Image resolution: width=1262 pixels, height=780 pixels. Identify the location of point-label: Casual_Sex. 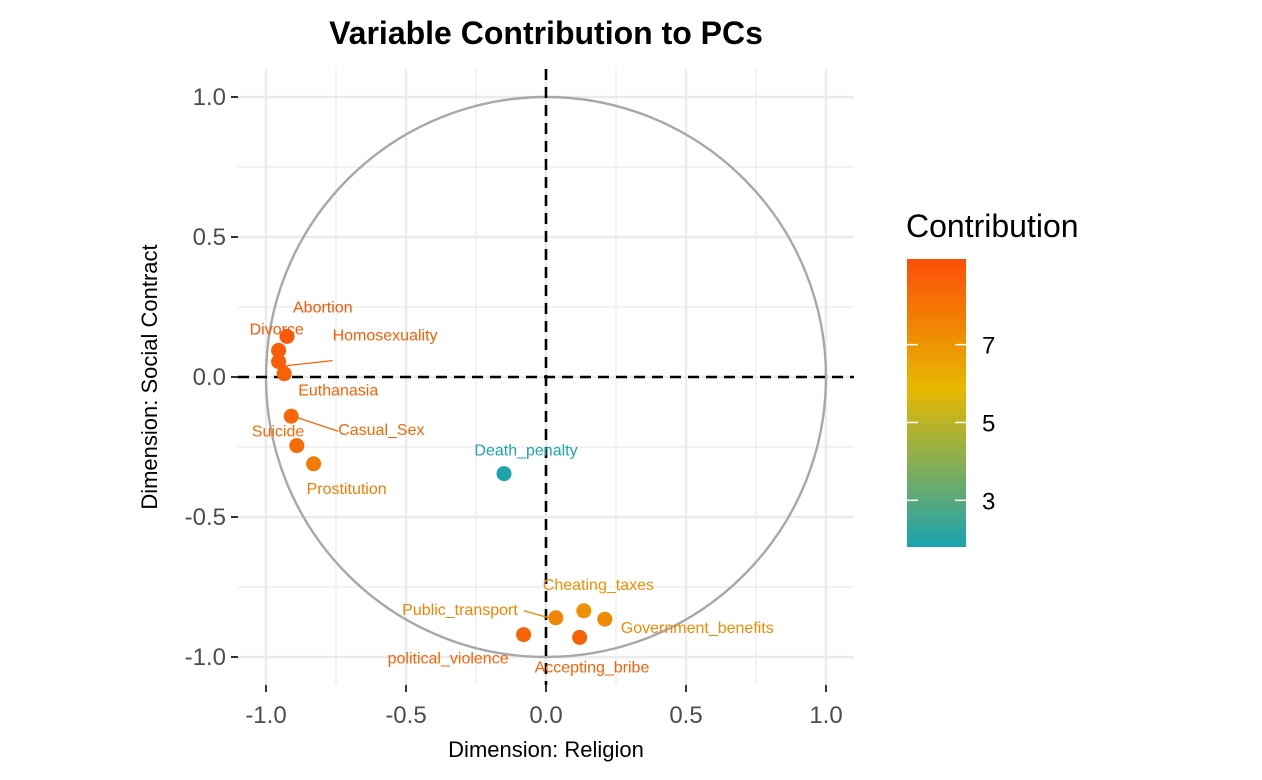
(381, 430).